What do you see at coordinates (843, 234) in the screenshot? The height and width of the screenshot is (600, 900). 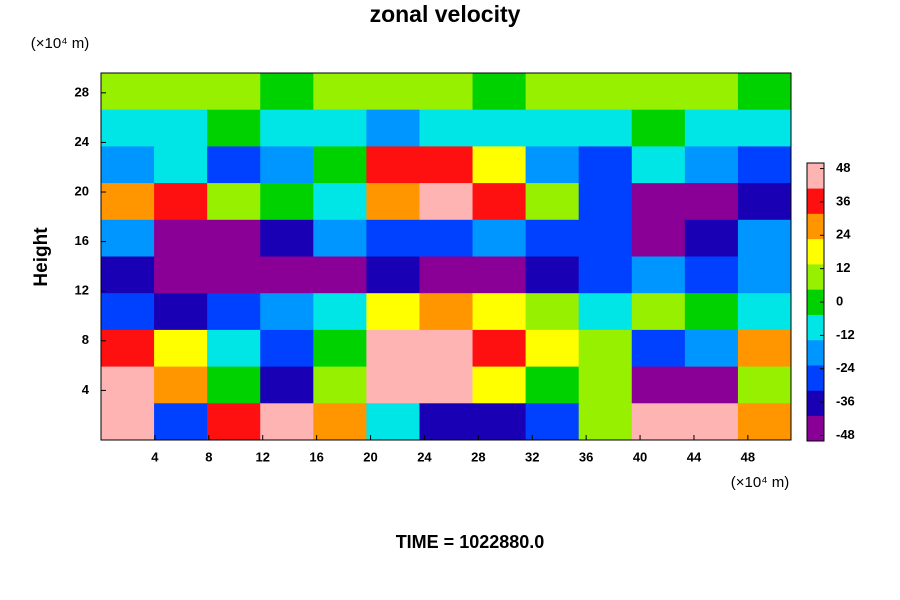 I see `colorbar-tick-label: 24` at bounding box center [843, 234].